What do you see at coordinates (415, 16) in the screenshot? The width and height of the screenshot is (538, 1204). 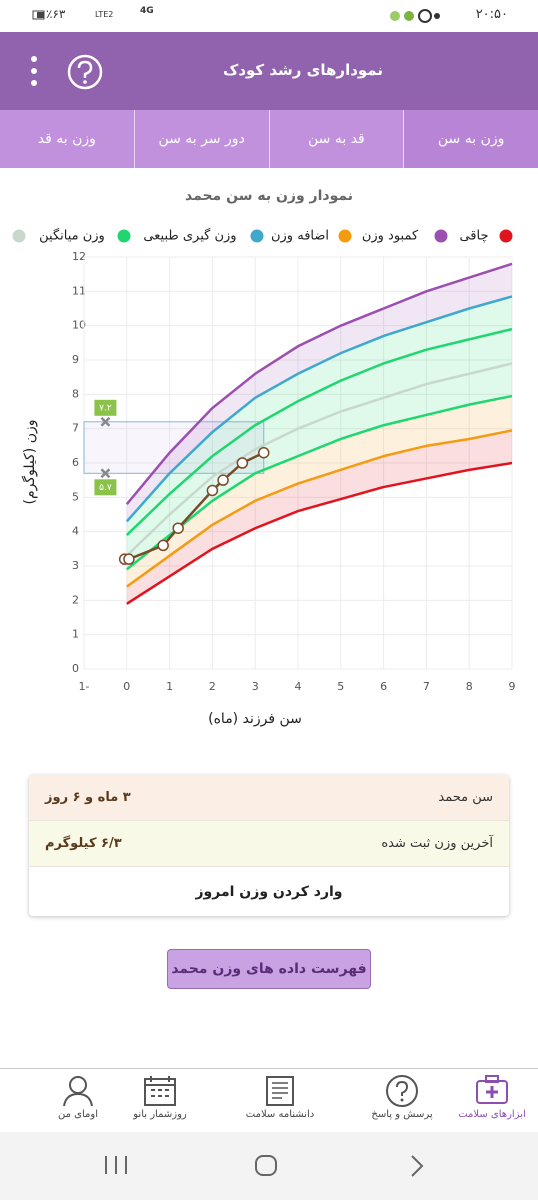 I see `status-icons` at bounding box center [415, 16].